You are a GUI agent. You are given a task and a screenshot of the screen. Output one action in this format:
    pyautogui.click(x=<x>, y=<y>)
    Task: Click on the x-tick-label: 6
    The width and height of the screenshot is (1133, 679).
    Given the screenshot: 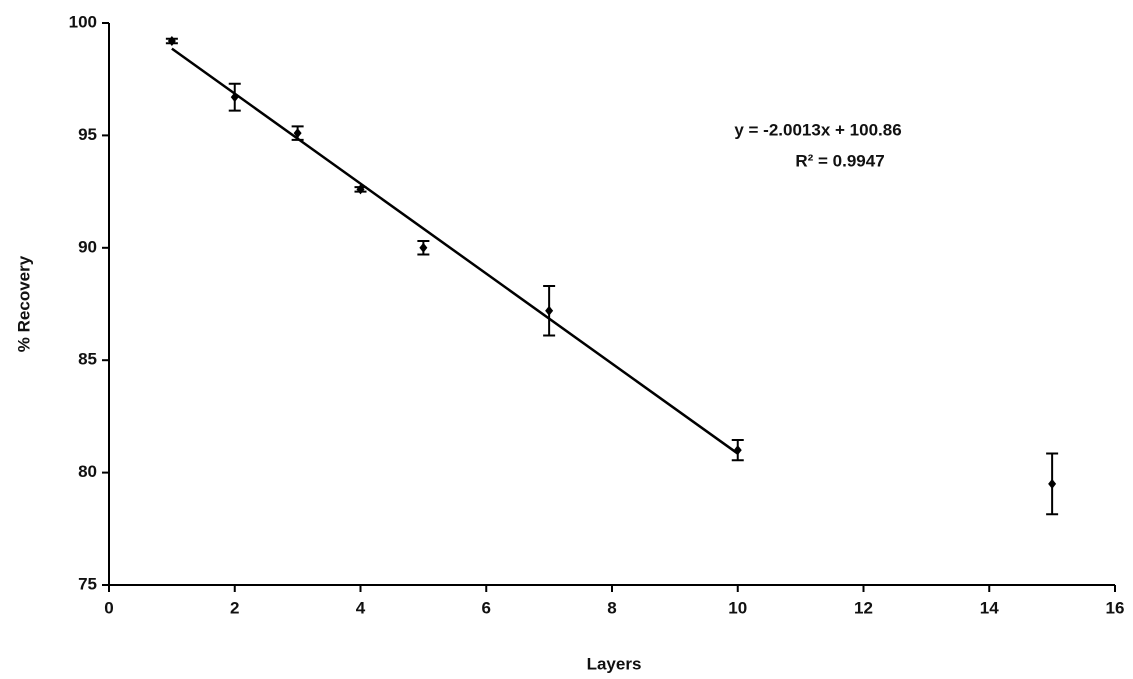 What is the action you would take?
    pyautogui.click(x=486, y=607)
    